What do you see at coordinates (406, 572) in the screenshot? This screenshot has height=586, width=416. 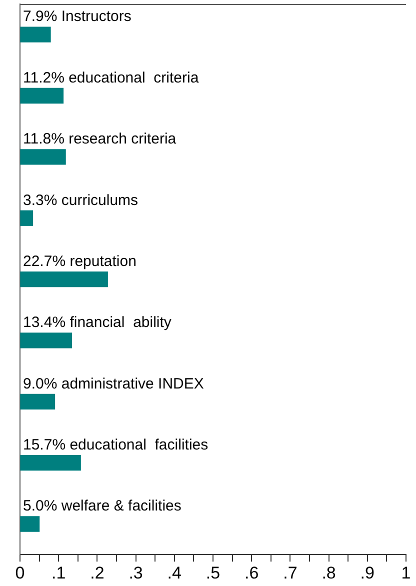 I see `x-tick-label: 1` at bounding box center [406, 572].